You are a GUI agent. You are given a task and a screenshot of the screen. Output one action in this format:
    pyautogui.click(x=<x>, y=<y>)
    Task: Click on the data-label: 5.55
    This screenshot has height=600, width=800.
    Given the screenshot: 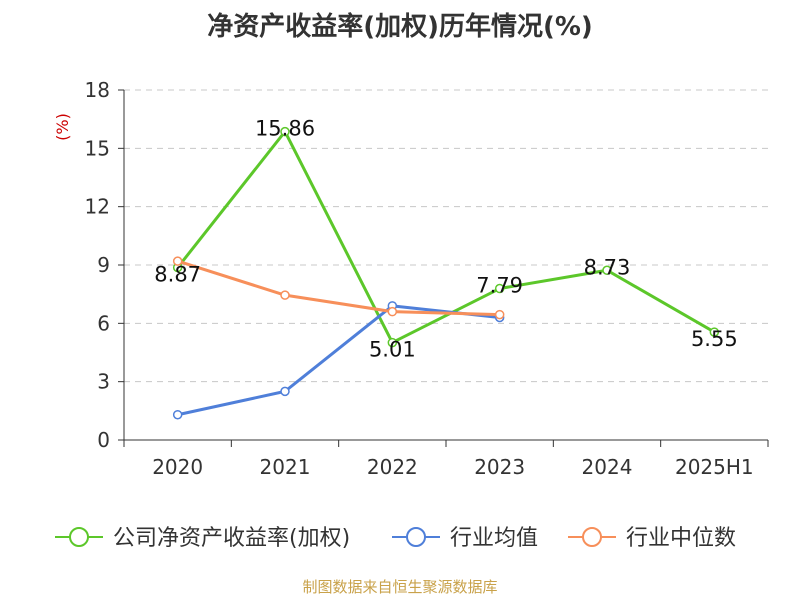 What is the action you would take?
    pyautogui.click(x=714, y=339)
    